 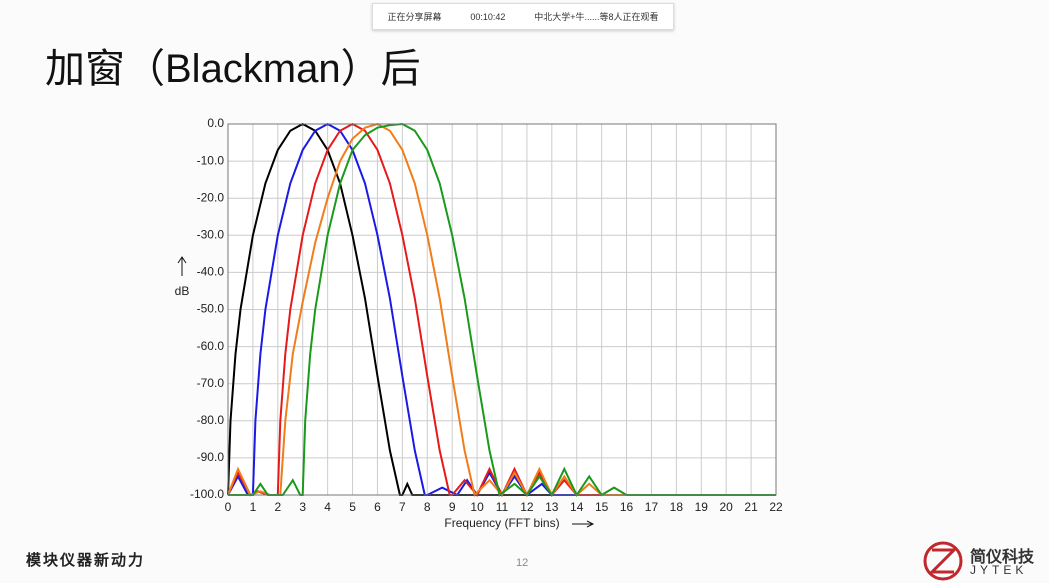 What do you see at coordinates (523, 16) in the screenshot?
I see `share-bar: 正在分享屏幕 00:10:42 中北大学+牛......等8人正在观看` at bounding box center [523, 16].